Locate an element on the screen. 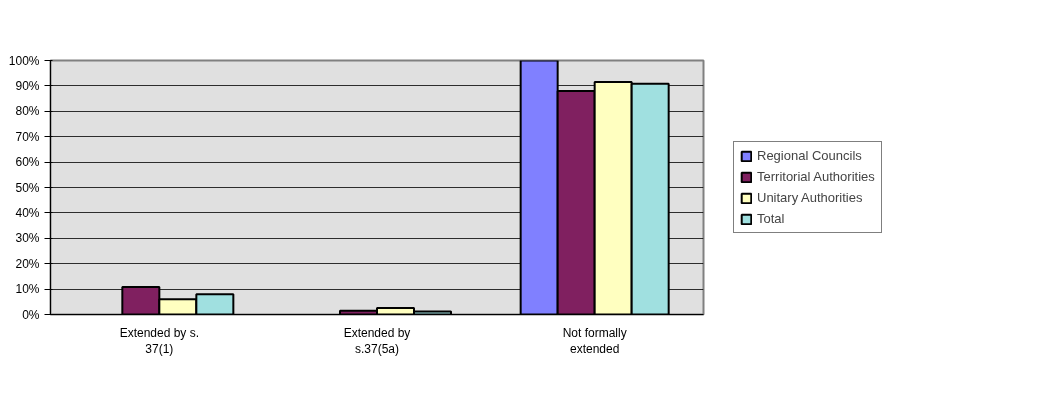 This screenshot has height=409, width=1058. y-tick-label: 0% is located at coordinates (31, 314).